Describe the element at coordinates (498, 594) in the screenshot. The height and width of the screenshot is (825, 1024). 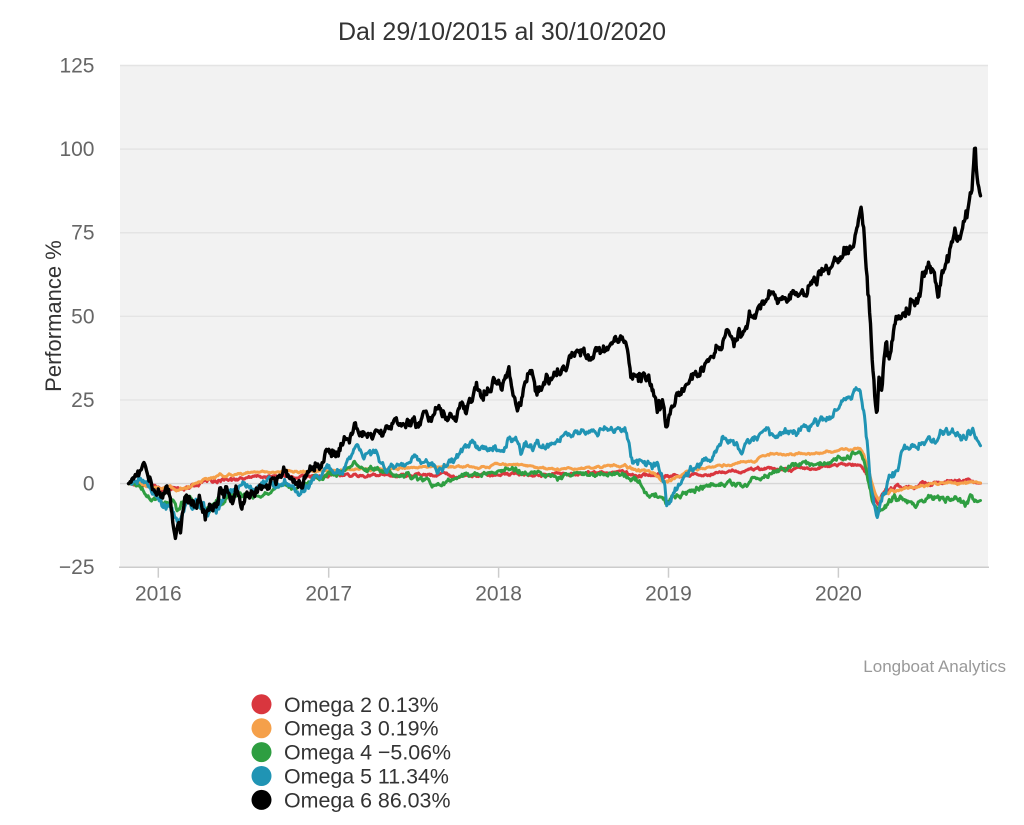
I see `svg-text: 2018` at that location.